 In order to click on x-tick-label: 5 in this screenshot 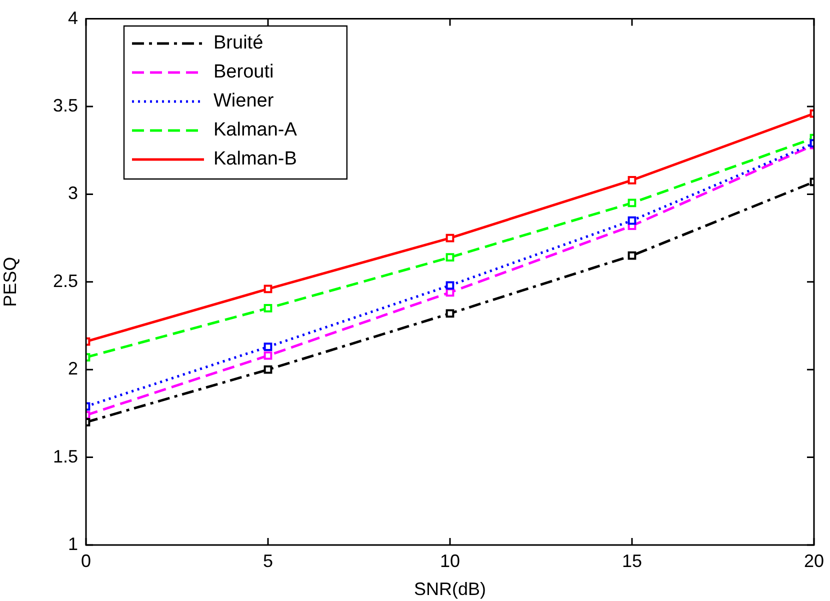, I will do `click(268, 560)`.